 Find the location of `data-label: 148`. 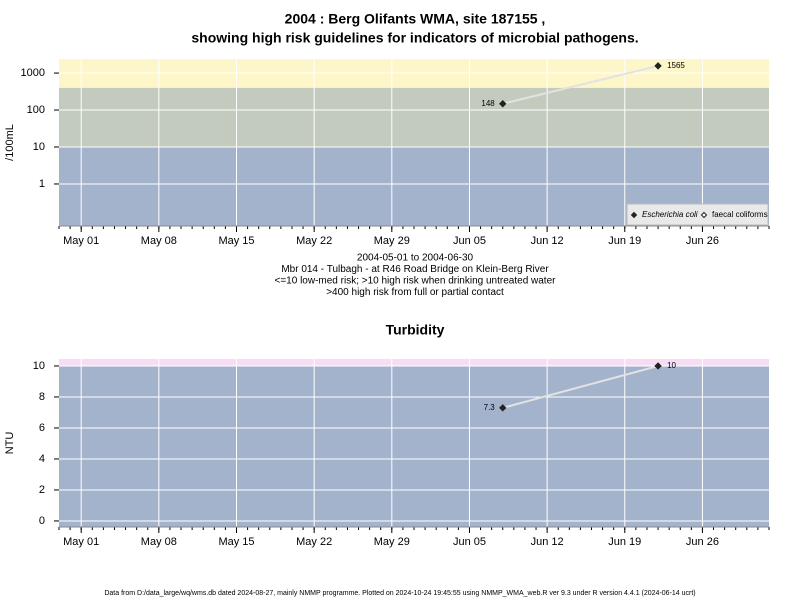

data-label: 148 is located at coordinates (488, 103).